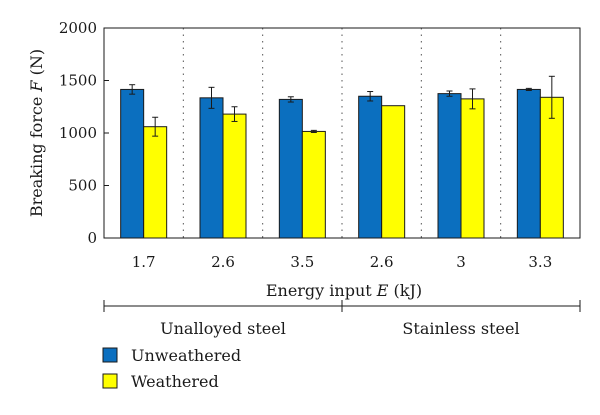 The height and width of the screenshot is (415, 600). Describe the element at coordinates (302, 262) in the screenshot. I see `x-tick-label: 3.5` at that location.